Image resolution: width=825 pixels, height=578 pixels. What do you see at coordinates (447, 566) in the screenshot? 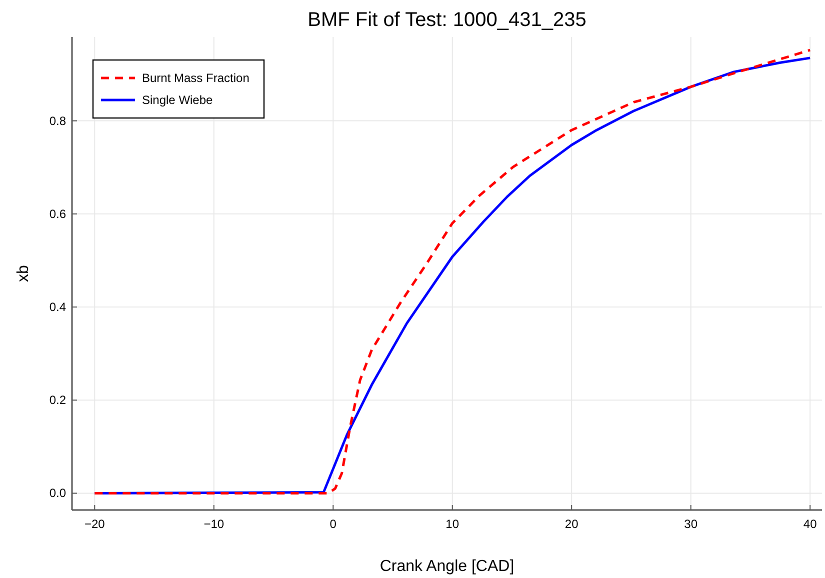
I see `x-axis-title: Crank Angle [CAD]` at bounding box center [447, 566].